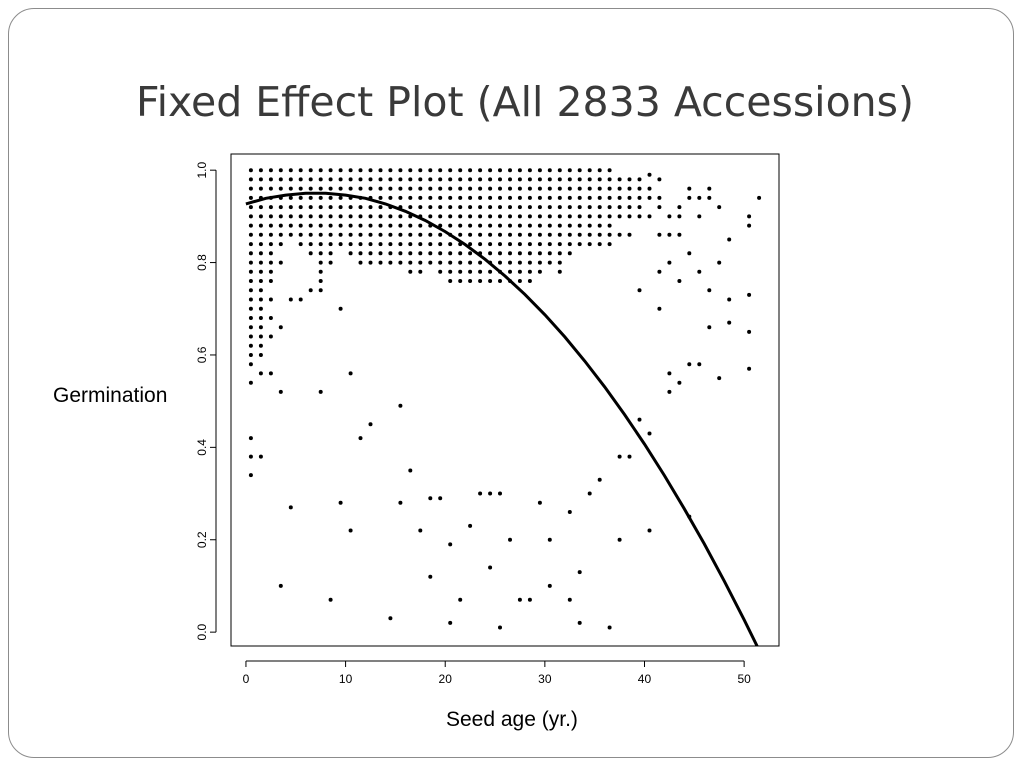 The width and height of the screenshot is (1024, 768). Describe the element at coordinates (346, 679) in the screenshot. I see `x-tick-label: 10` at that location.